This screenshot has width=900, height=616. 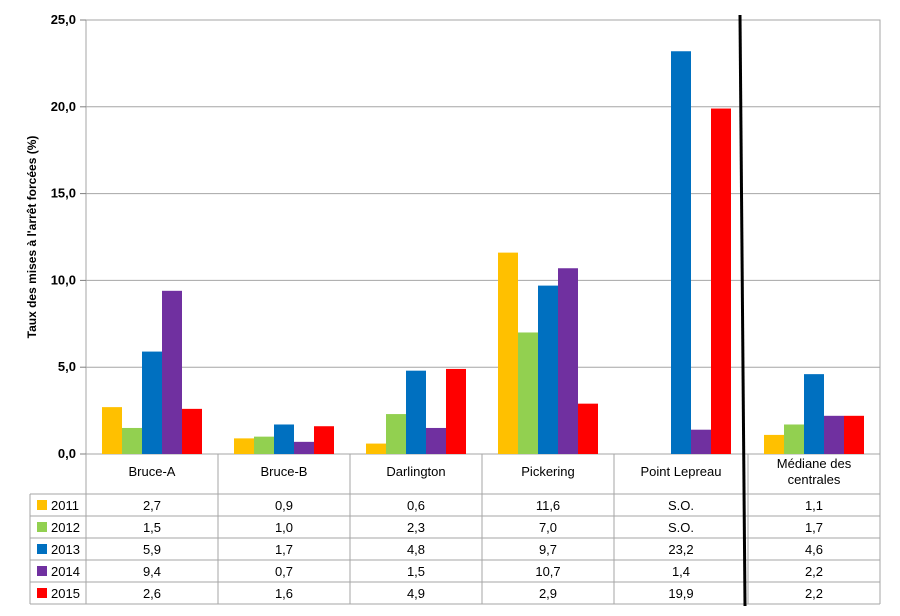 I want to click on y-tick-label: 25,0, so click(x=63, y=19).